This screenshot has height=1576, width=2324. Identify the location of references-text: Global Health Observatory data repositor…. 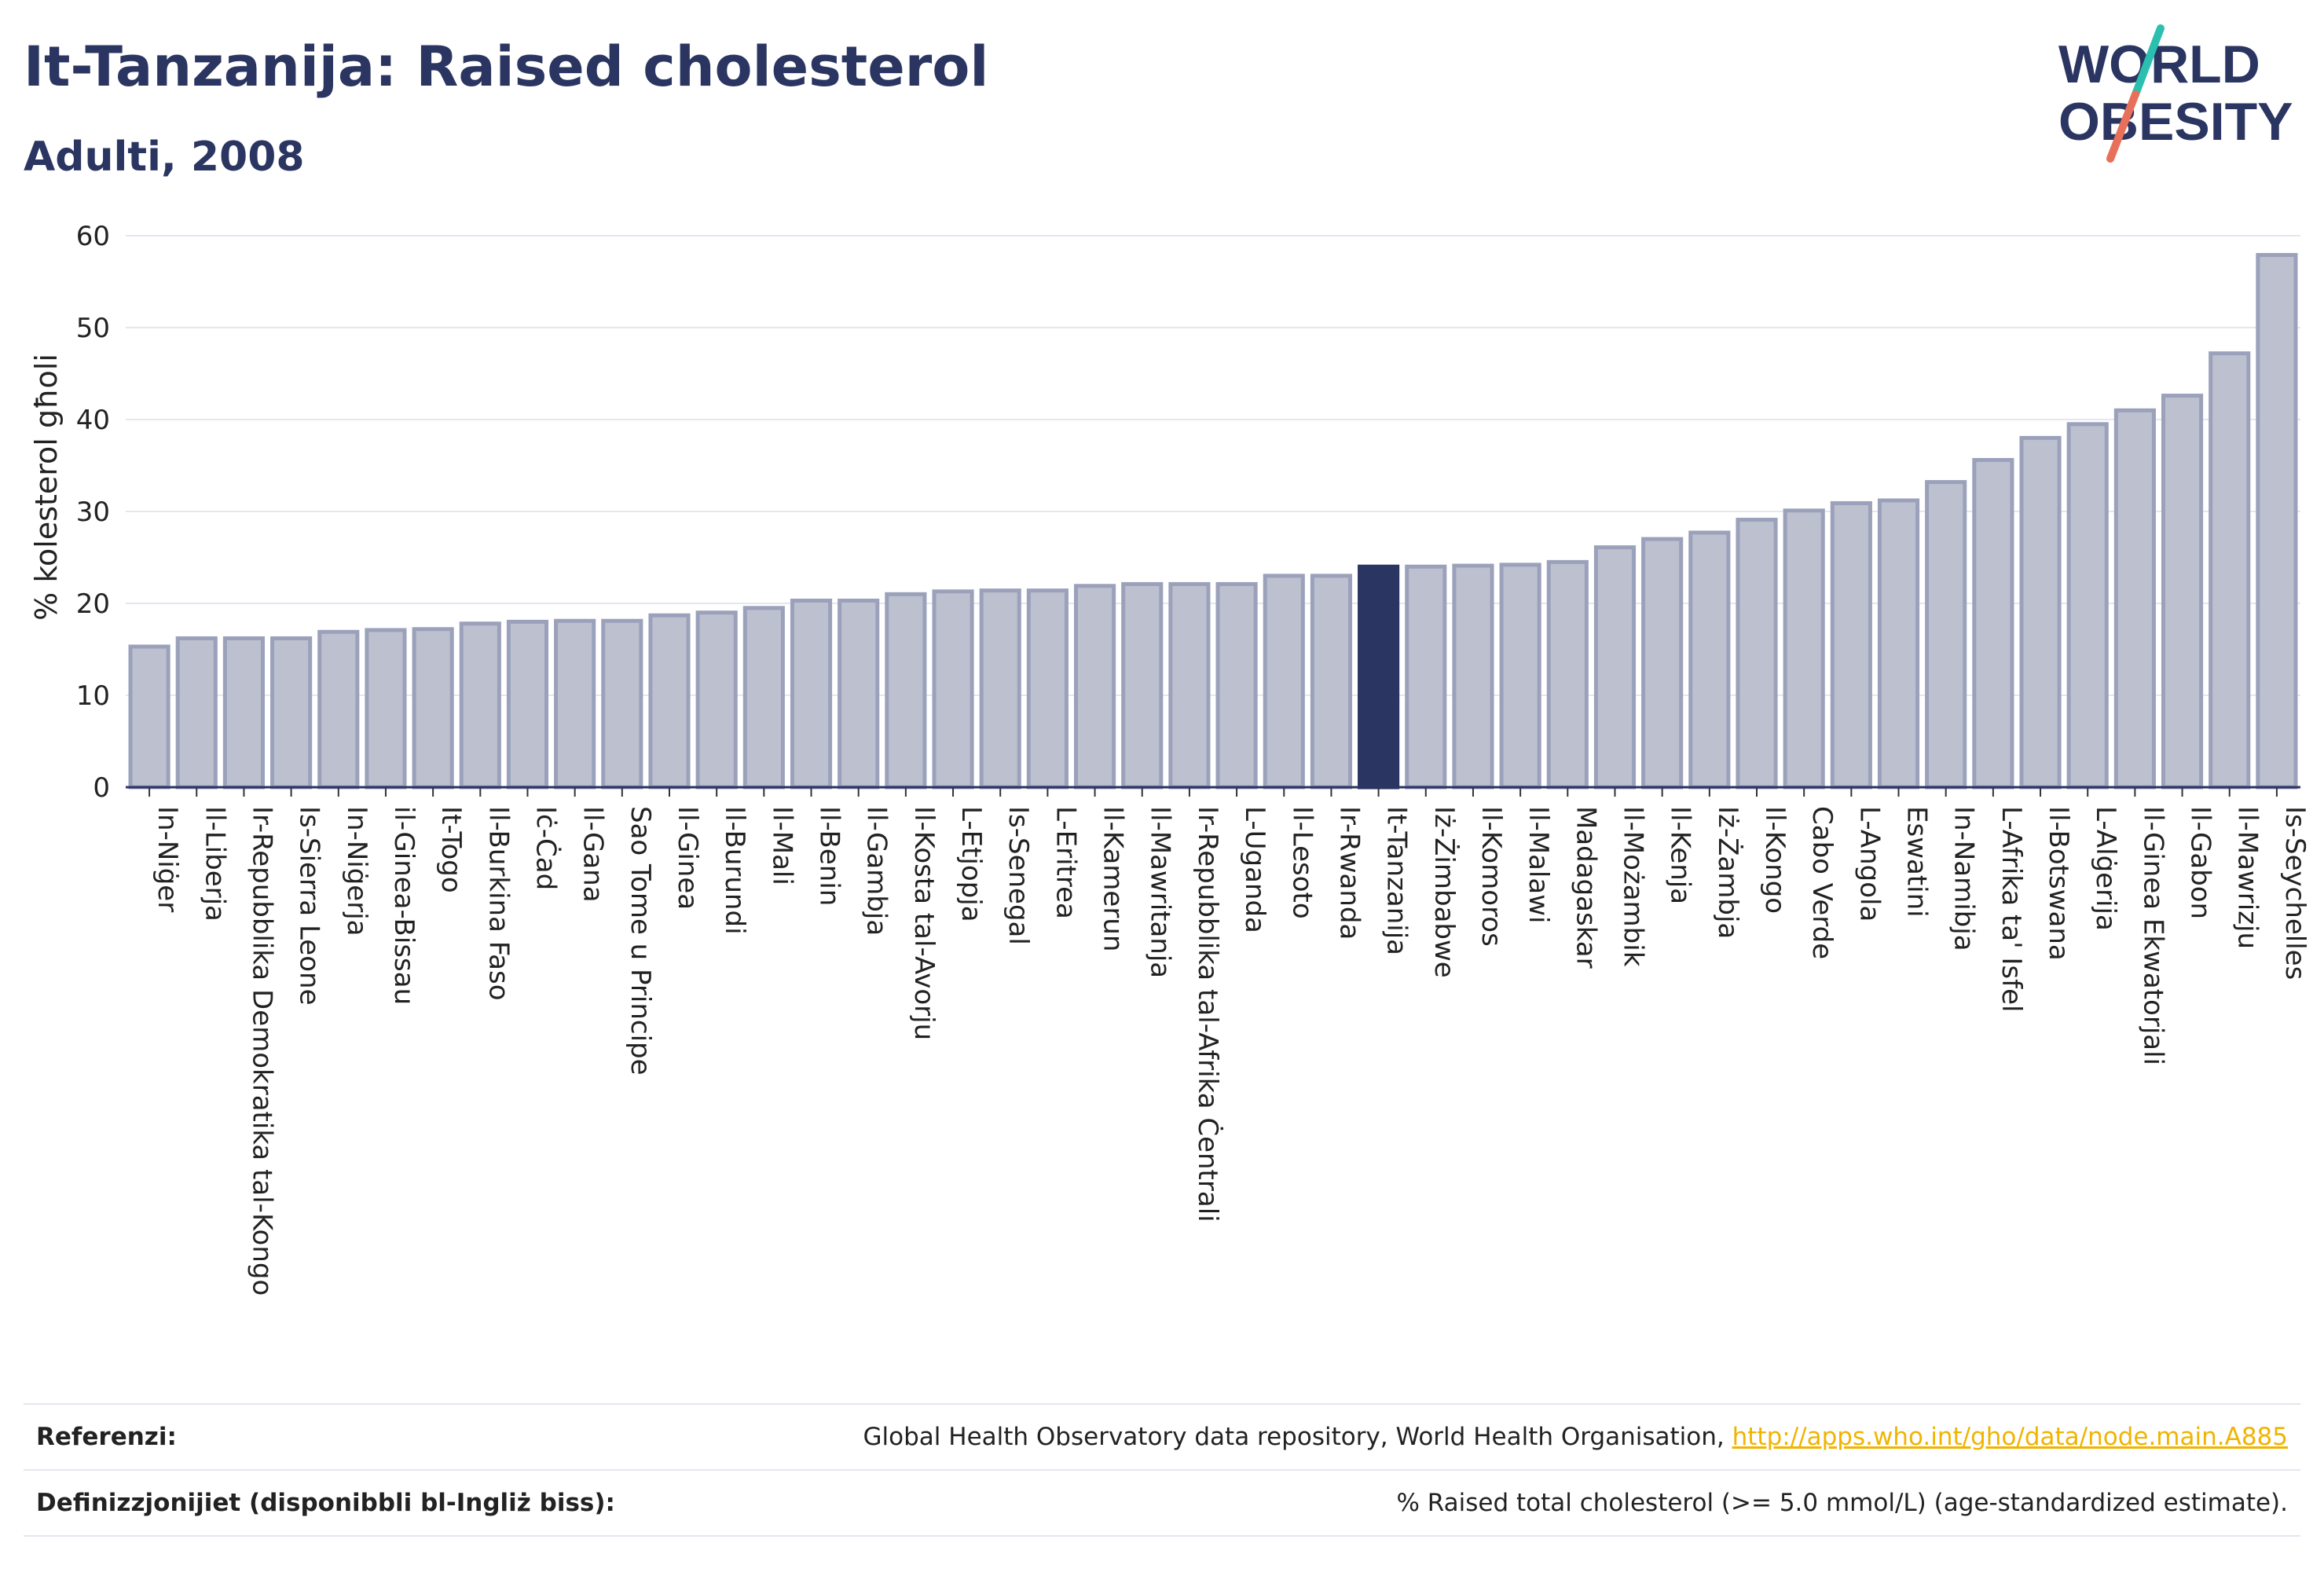
(1294, 1437).